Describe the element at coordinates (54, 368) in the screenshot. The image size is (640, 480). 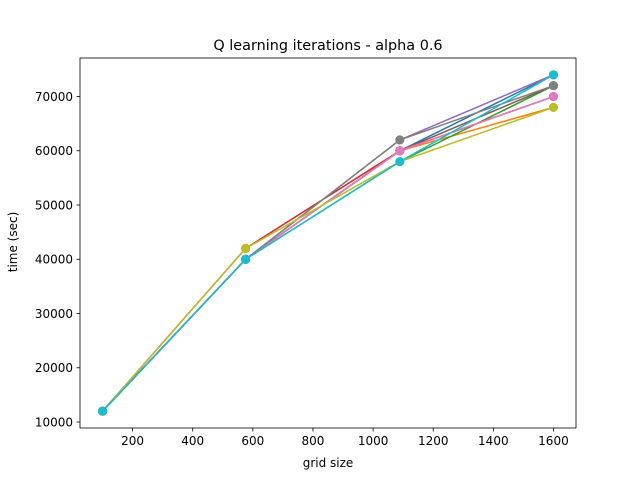
I see `y-tick-label: 20000` at that location.